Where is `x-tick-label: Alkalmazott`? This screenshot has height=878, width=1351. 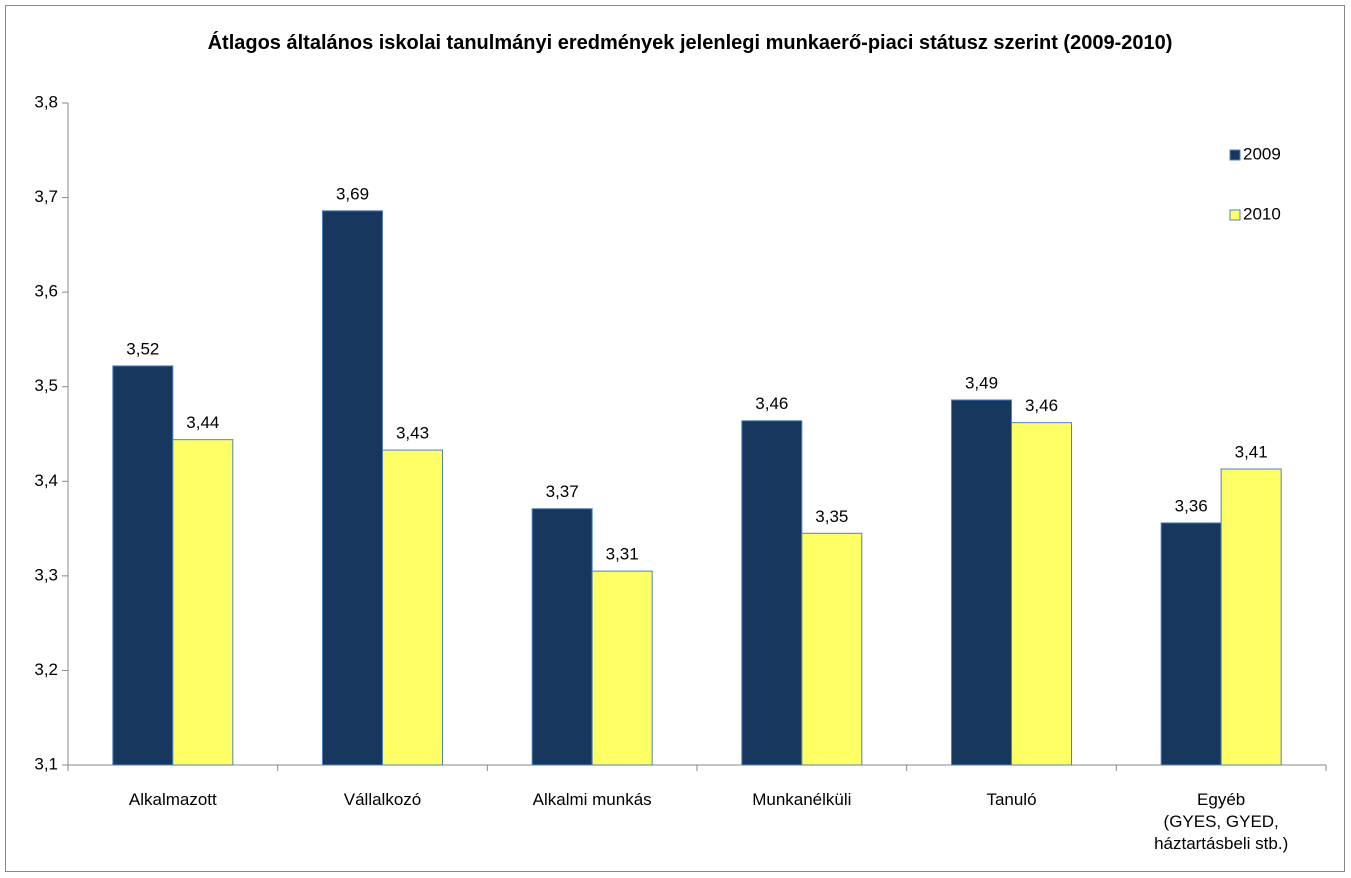 x-tick-label: Alkalmazott is located at coordinates (172, 799).